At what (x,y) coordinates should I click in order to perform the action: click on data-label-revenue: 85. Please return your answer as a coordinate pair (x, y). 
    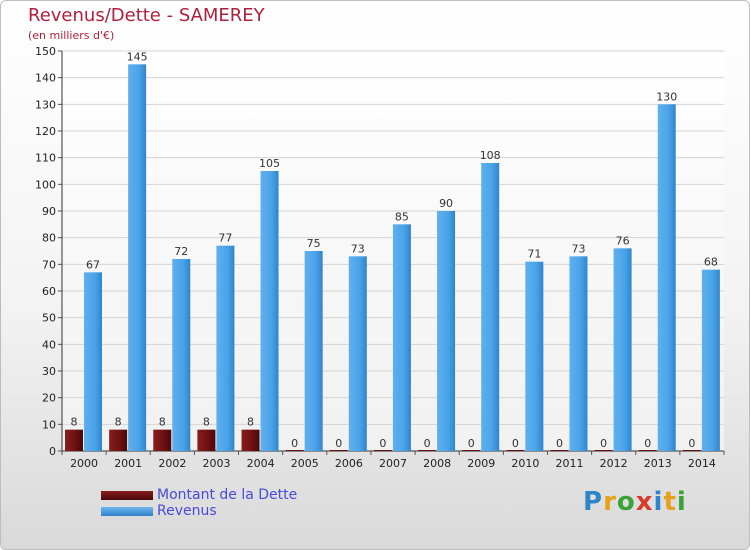
    Looking at the image, I should click on (402, 216).